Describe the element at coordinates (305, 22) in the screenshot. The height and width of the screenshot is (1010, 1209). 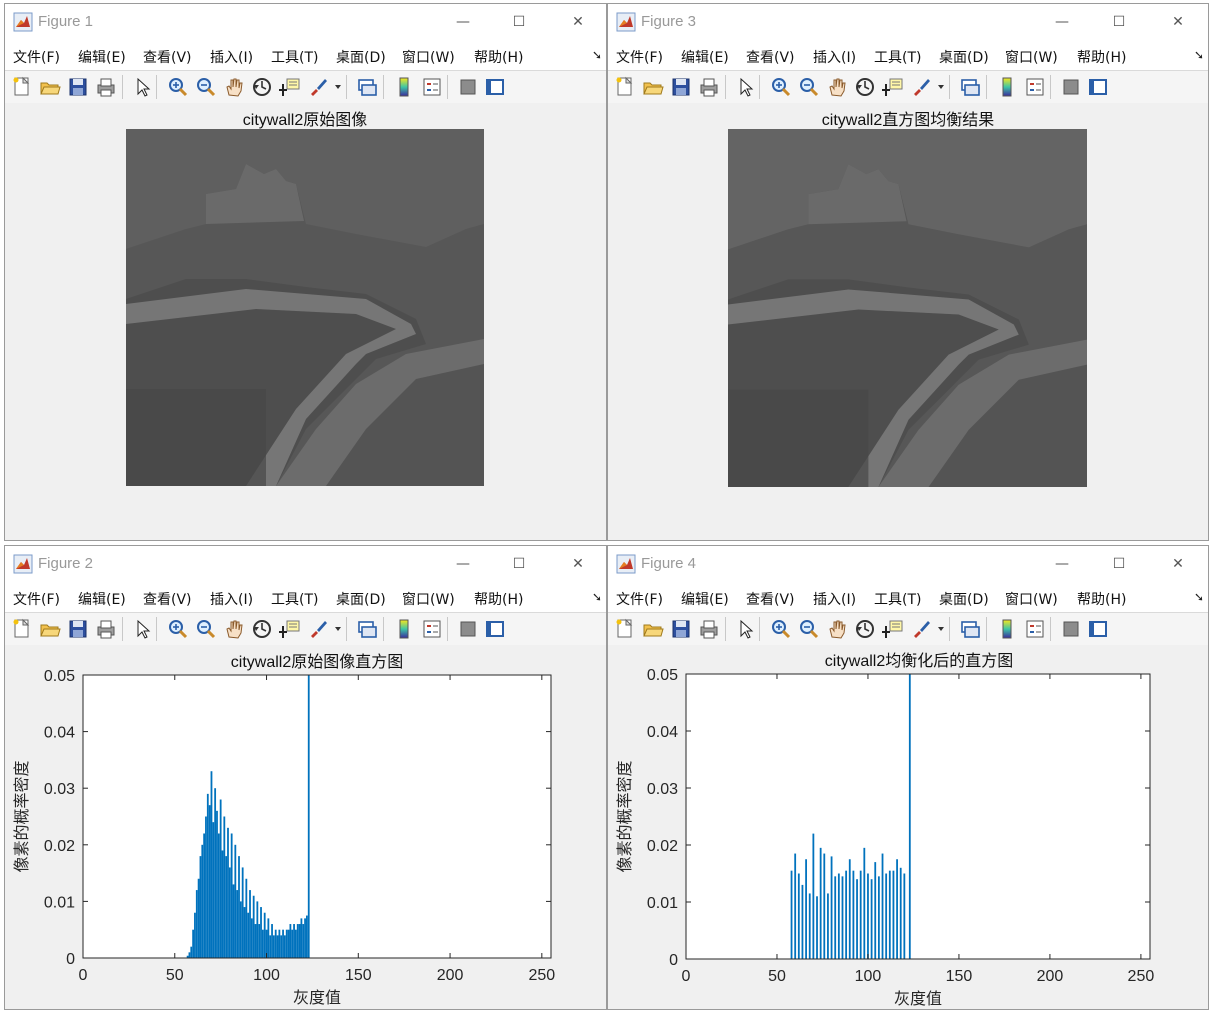
I see `title-bar: Figure 1 — ☐ ✕` at that location.